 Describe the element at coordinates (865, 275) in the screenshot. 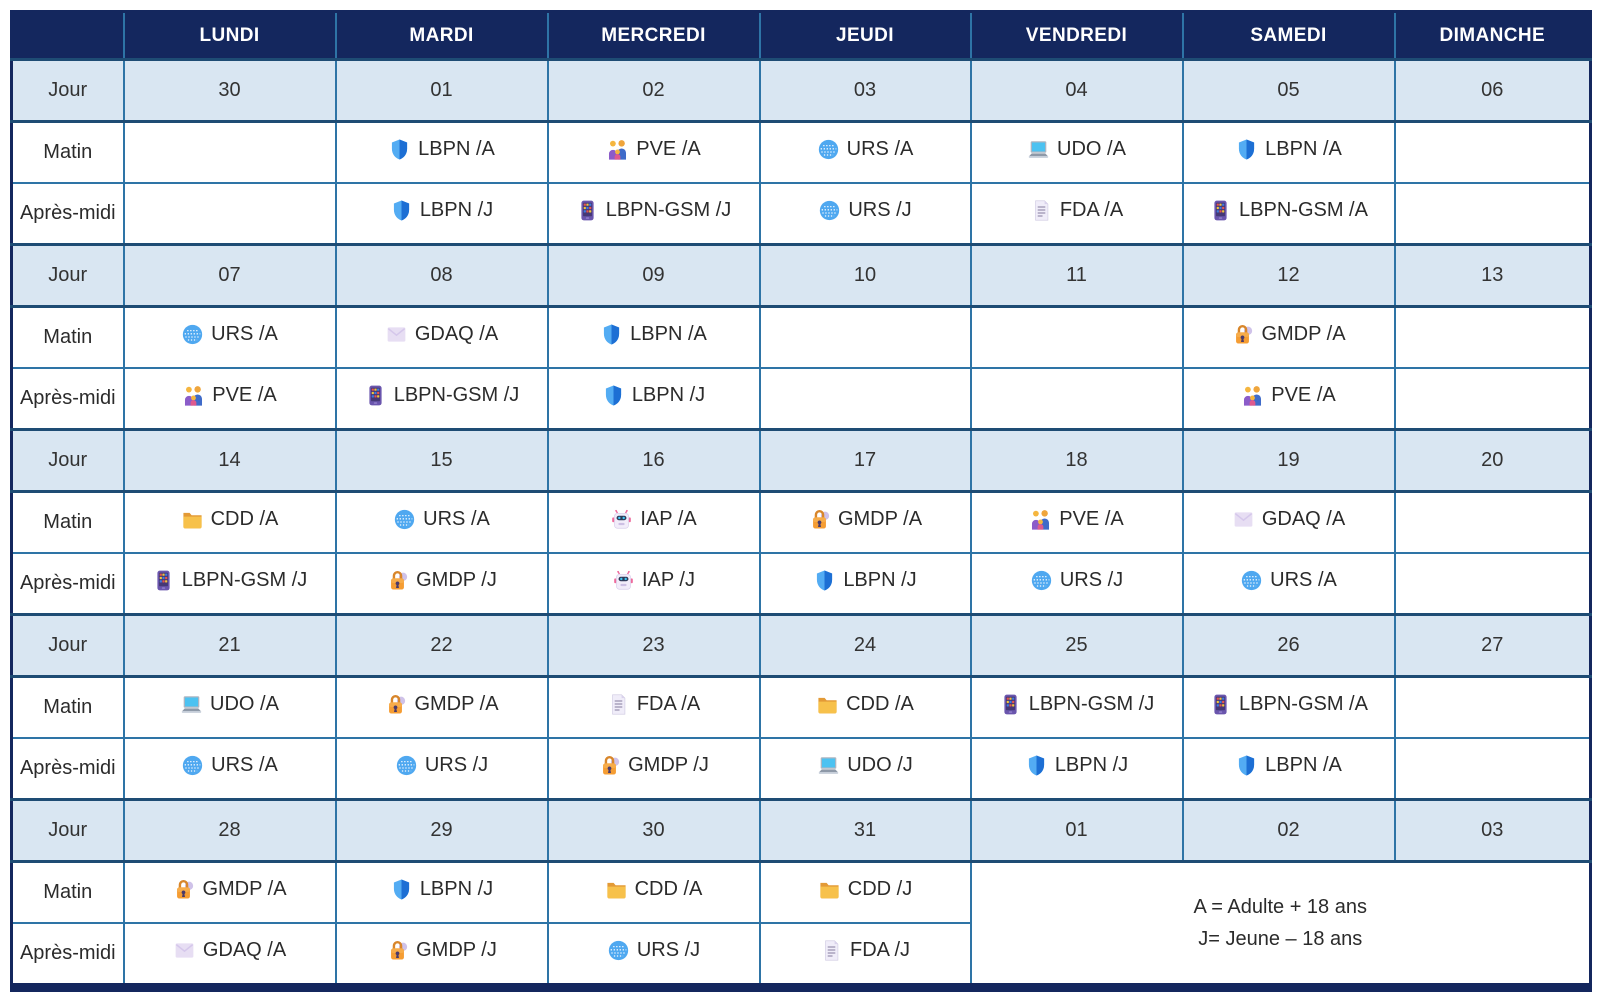

I see `day-number: 10` at that location.